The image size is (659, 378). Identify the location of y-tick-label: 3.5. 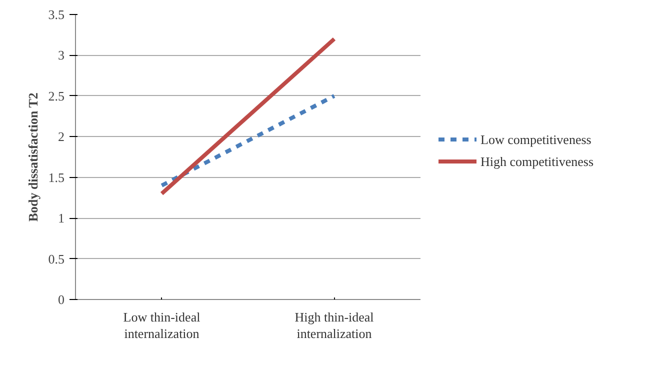
(56, 14).